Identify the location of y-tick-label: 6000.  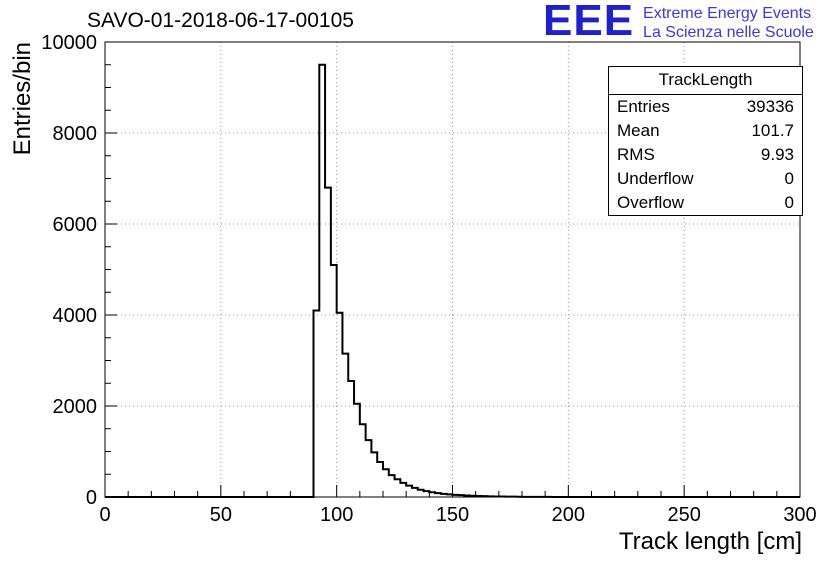
(75, 225).